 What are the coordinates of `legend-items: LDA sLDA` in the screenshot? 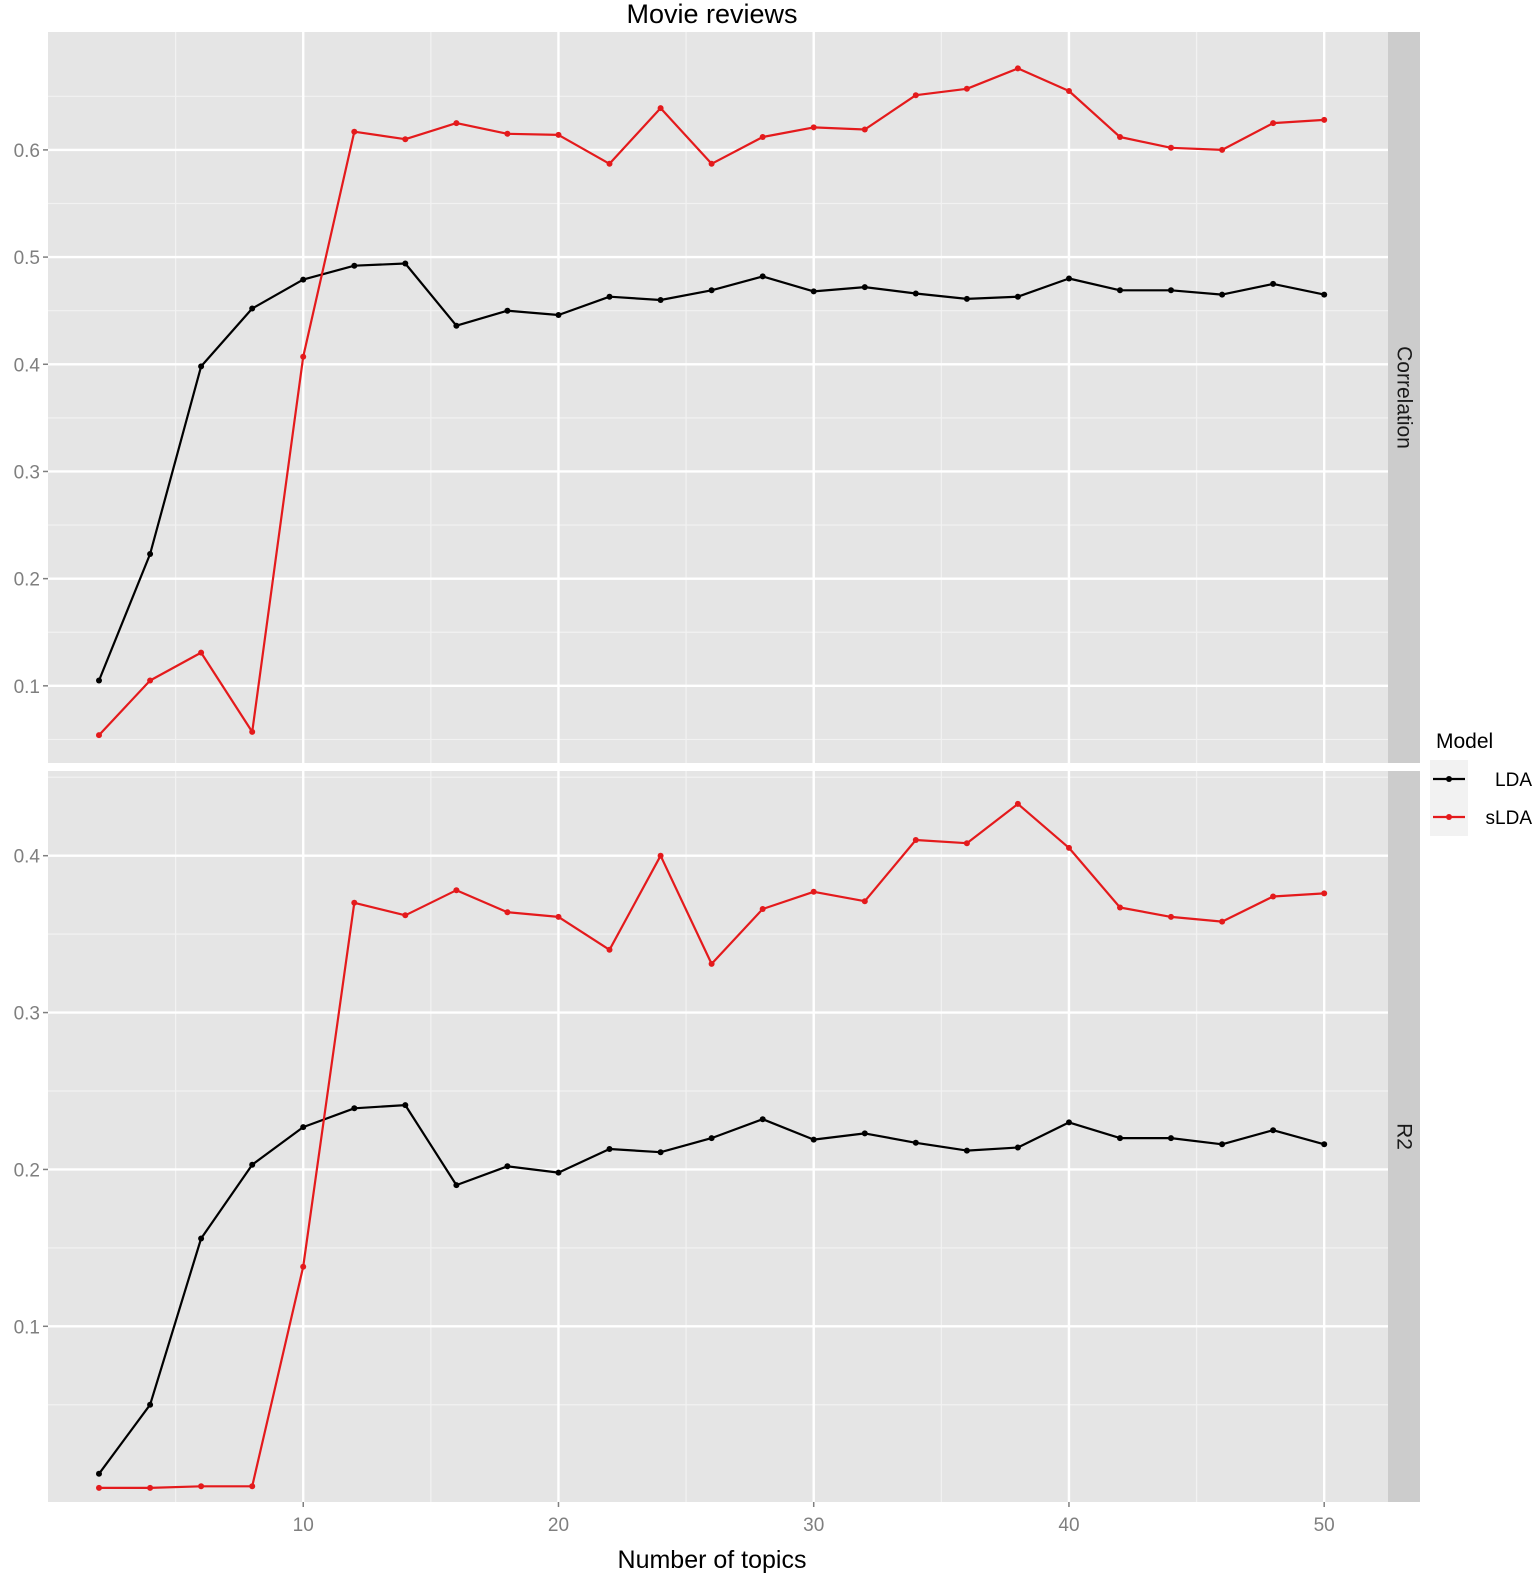 It's located at (1481, 798).